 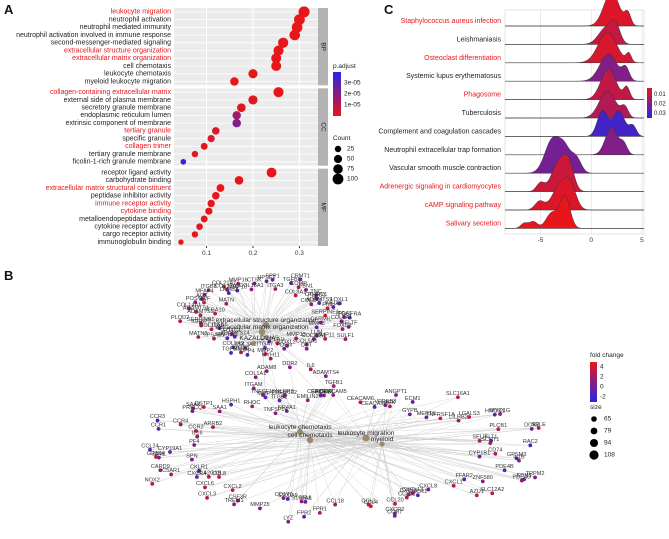 What do you see at coordinates (575, 13) in the screenshot?
I see `ridge-staphylococcus-aureus-infection` at bounding box center [575, 13].